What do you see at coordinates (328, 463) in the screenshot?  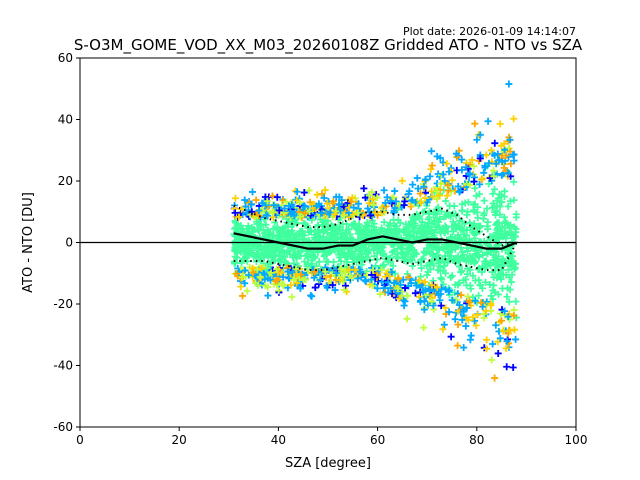 I see `x-axis-label: SZA [degree]` at bounding box center [328, 463].